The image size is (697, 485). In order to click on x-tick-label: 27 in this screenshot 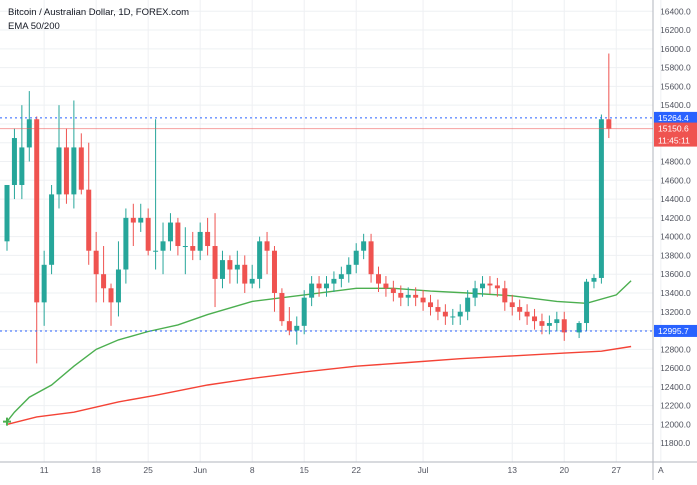, I will do `click(617, 470)`.